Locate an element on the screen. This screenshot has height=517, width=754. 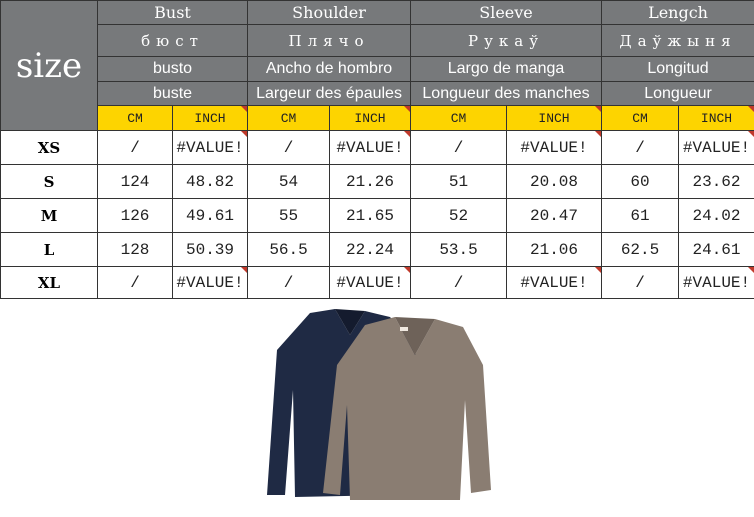
value-cell: 20.08 is located at coordinates (554, 181).